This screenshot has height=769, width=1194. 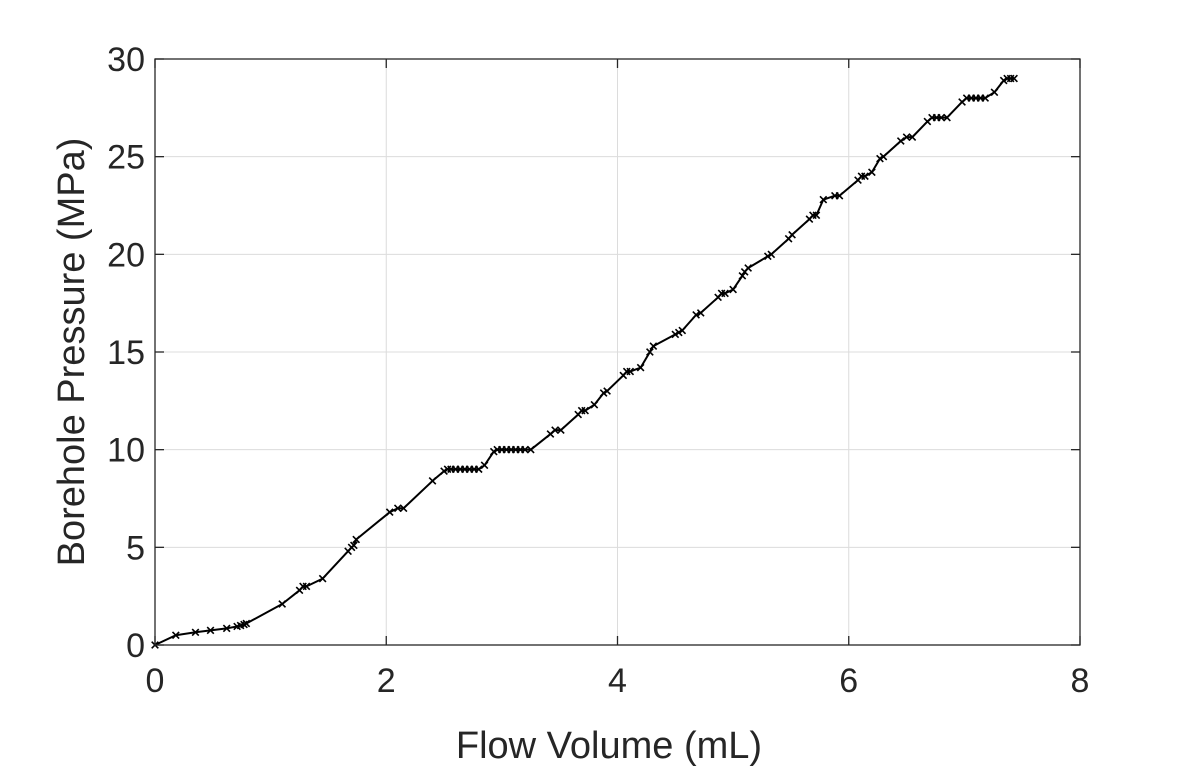 What do you see at coordinates (126, 158) in the screenshot?
I see `y-tick-label: 25` at bounding box center [126, 158].